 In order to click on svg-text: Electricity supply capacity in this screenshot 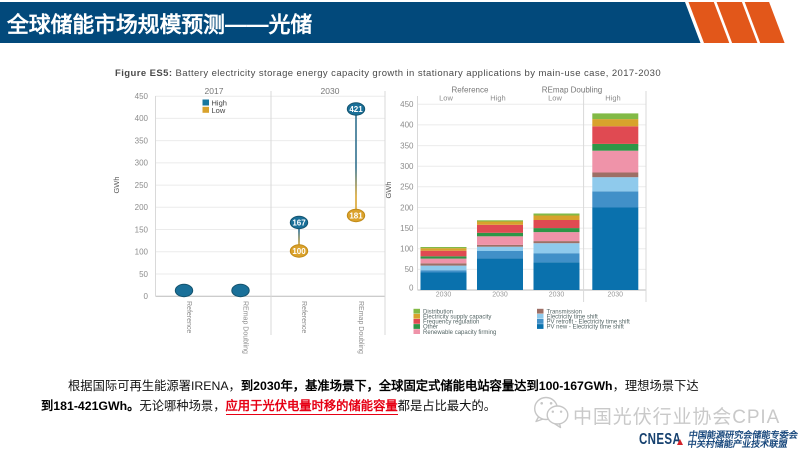, I will do `click(457, 318)`.